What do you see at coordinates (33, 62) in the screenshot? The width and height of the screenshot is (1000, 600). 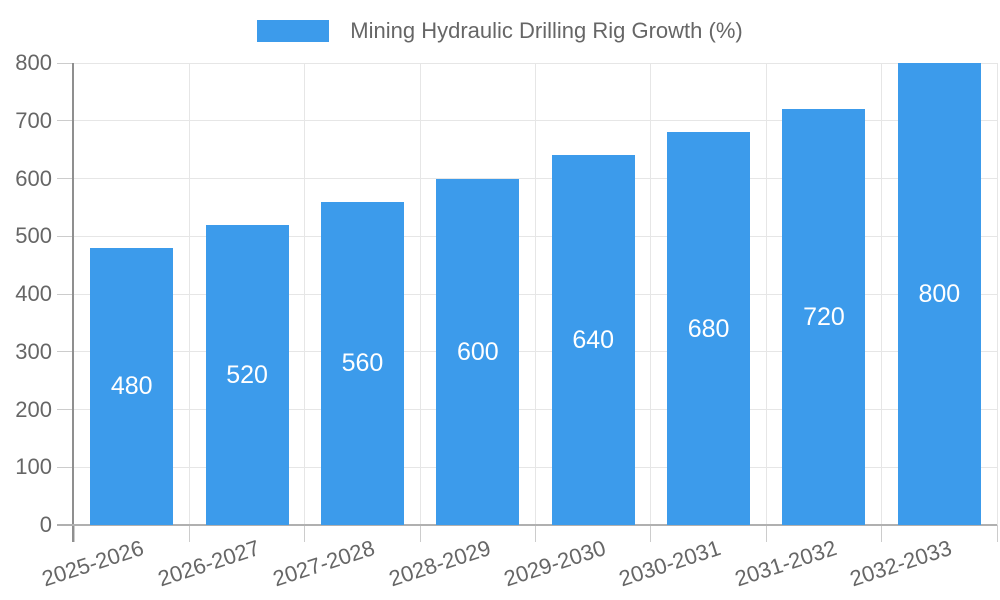 I see `y-axis-label: 800` at bounding box center [33, 62].